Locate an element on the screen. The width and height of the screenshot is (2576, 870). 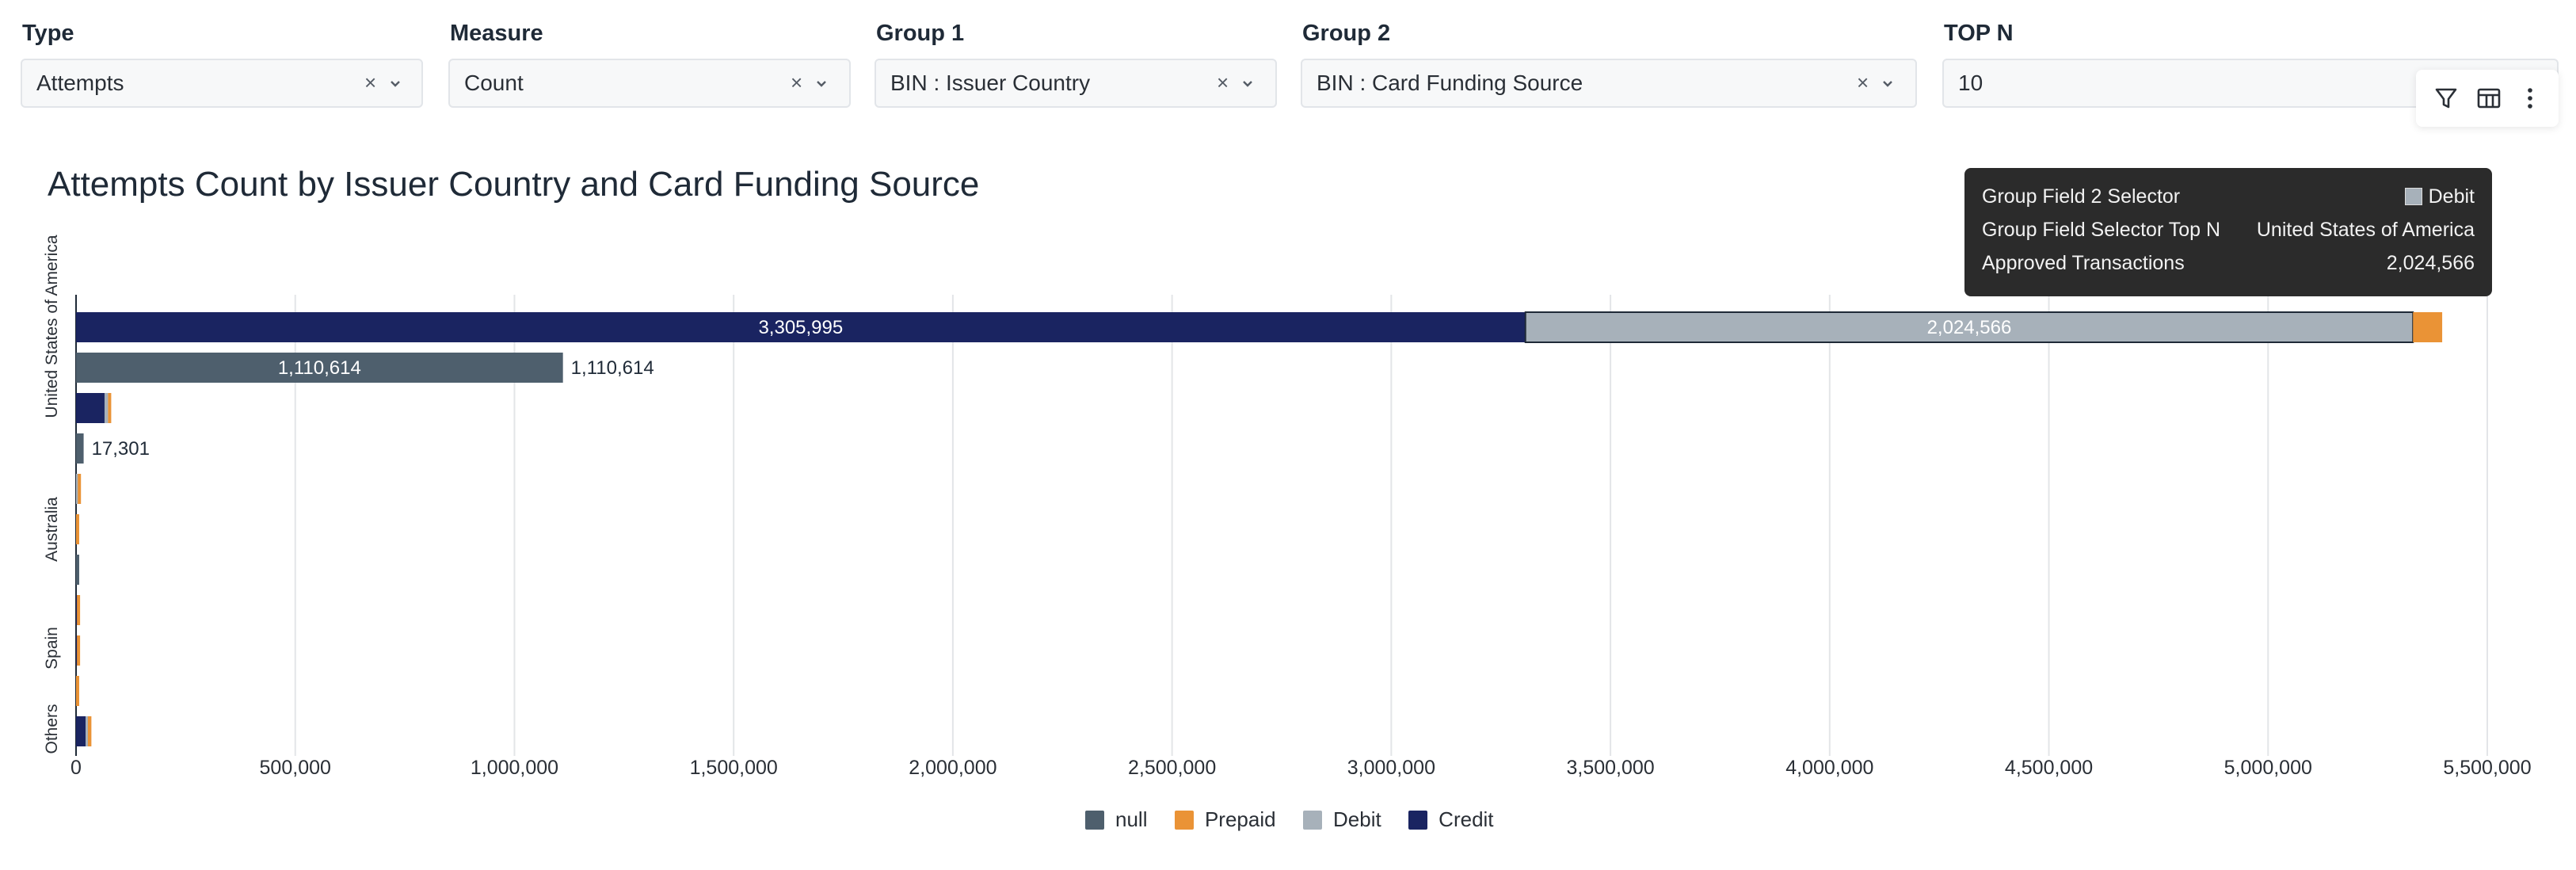
x-tick-label: 500,000 is located at coordinates (295, 768).